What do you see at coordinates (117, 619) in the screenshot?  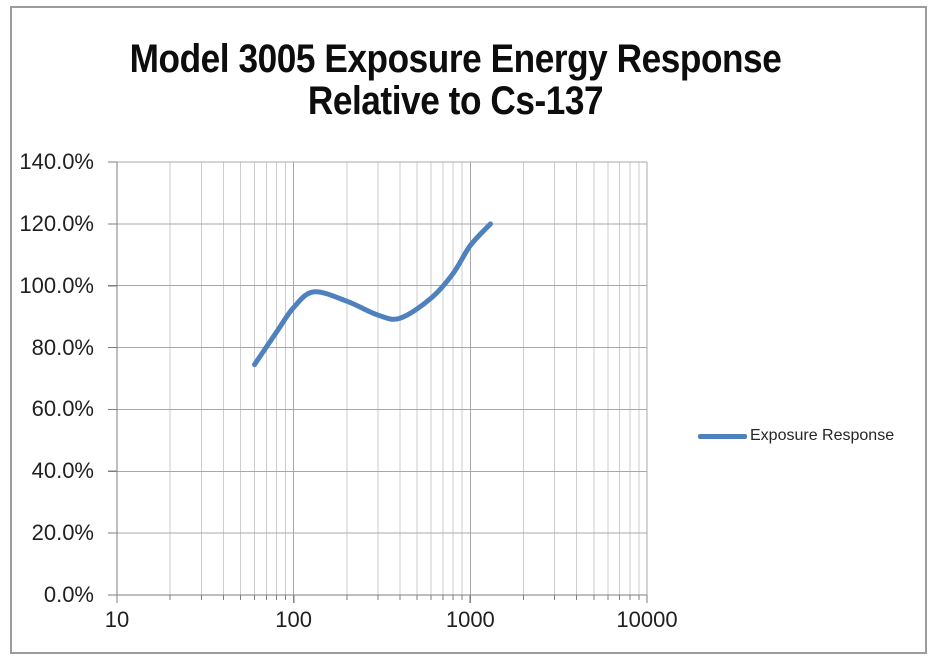 I see `x-axis-tick-label: 10` at bounding box center [117, 619].